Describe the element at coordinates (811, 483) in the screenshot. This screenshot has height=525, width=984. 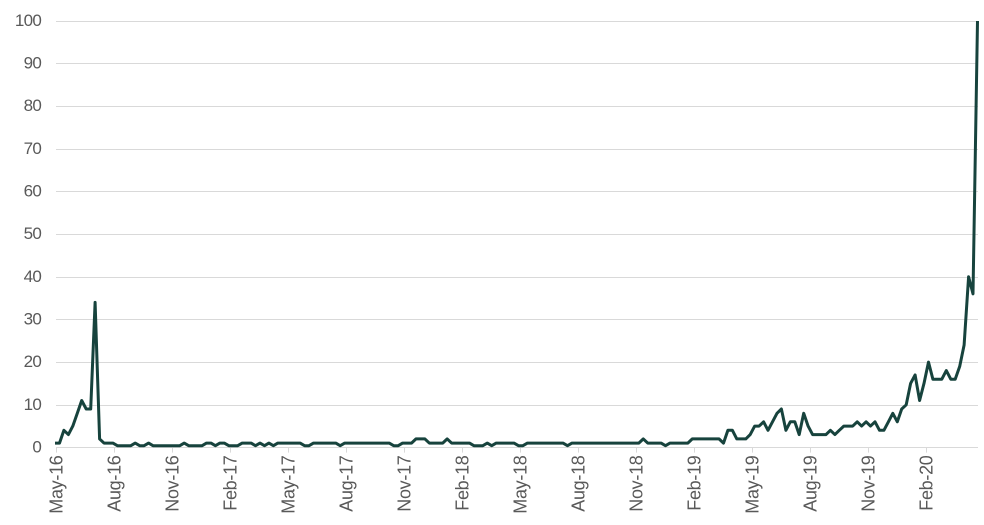
I see `svg-text: Aug-19` at that location.